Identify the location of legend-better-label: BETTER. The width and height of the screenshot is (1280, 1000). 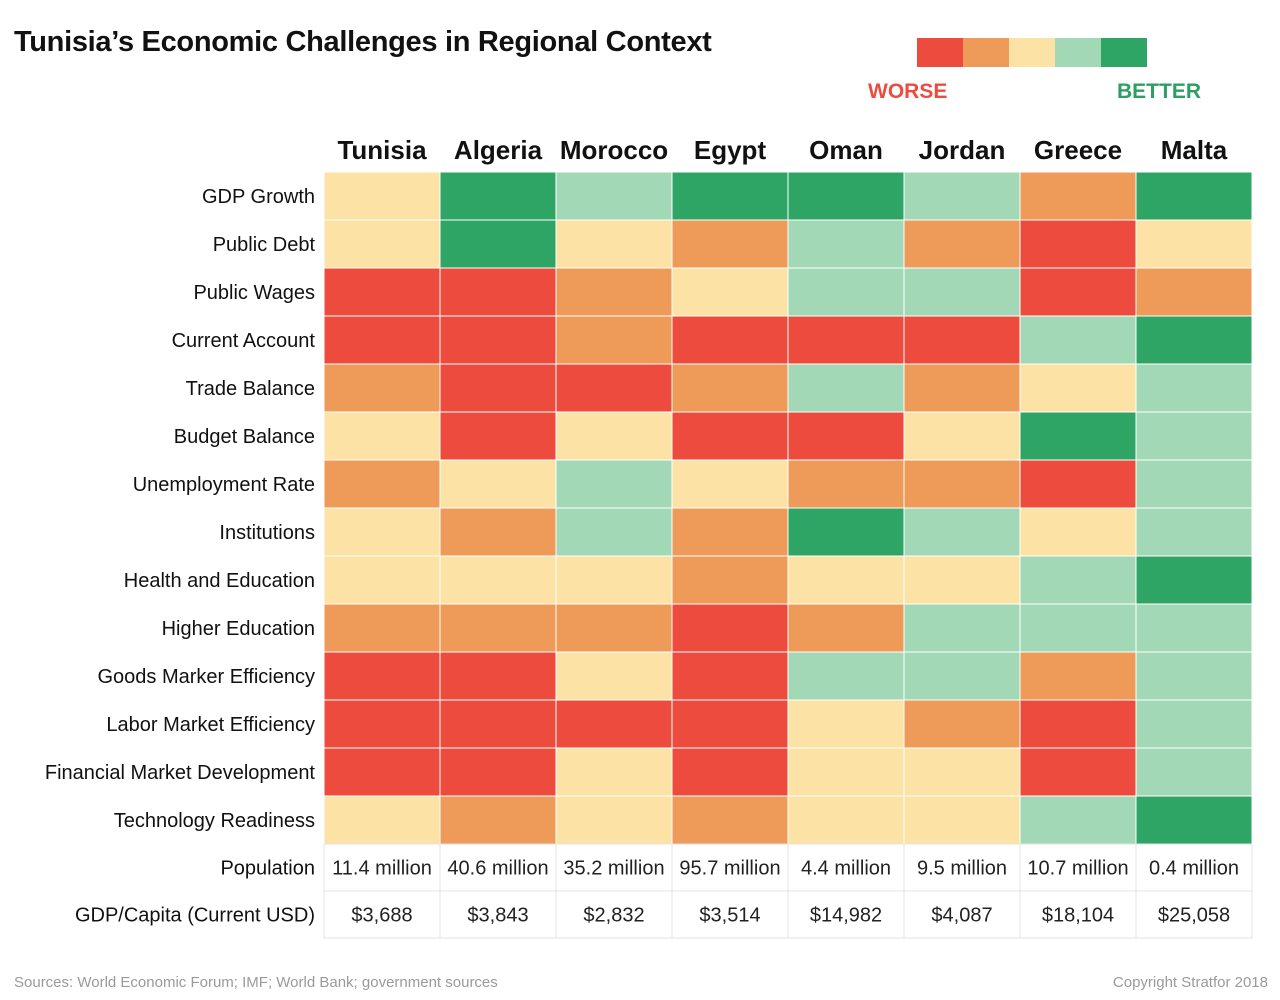
(1159, 91).